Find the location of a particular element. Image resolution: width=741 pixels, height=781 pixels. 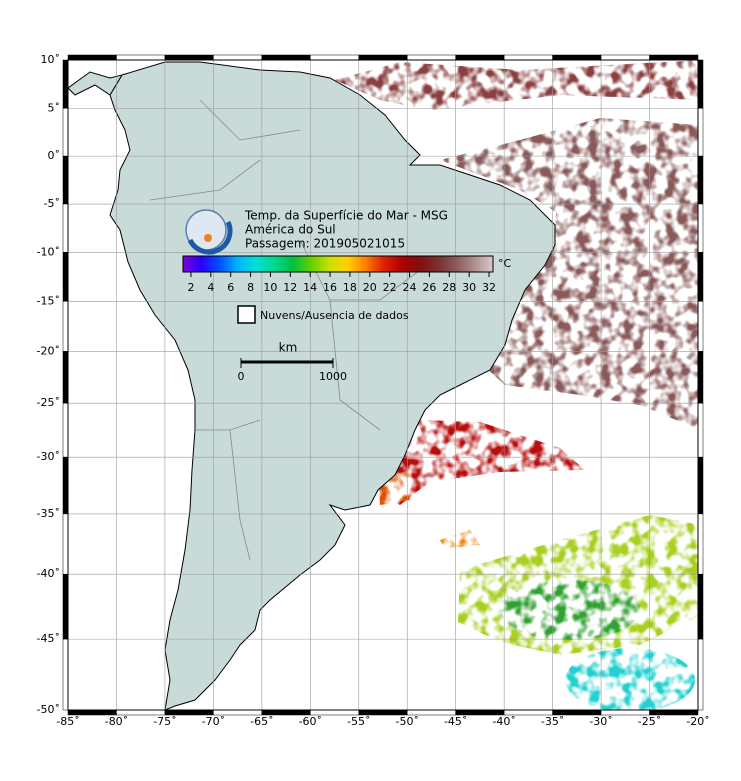

colorbar-unit: °C is located at coordinates (505, 263).